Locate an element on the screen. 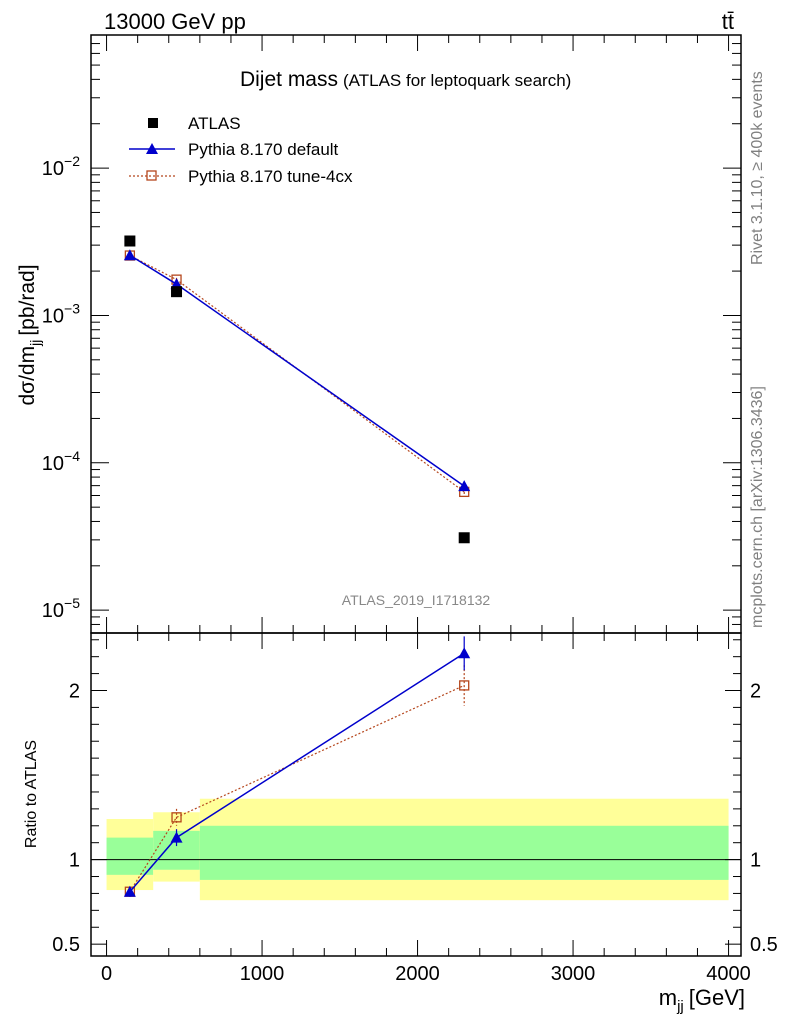 Image resolution: width=786 pixels, height=1024 pixels. energy-label: 13000 GeV pp is located at coordinates (175, 21).